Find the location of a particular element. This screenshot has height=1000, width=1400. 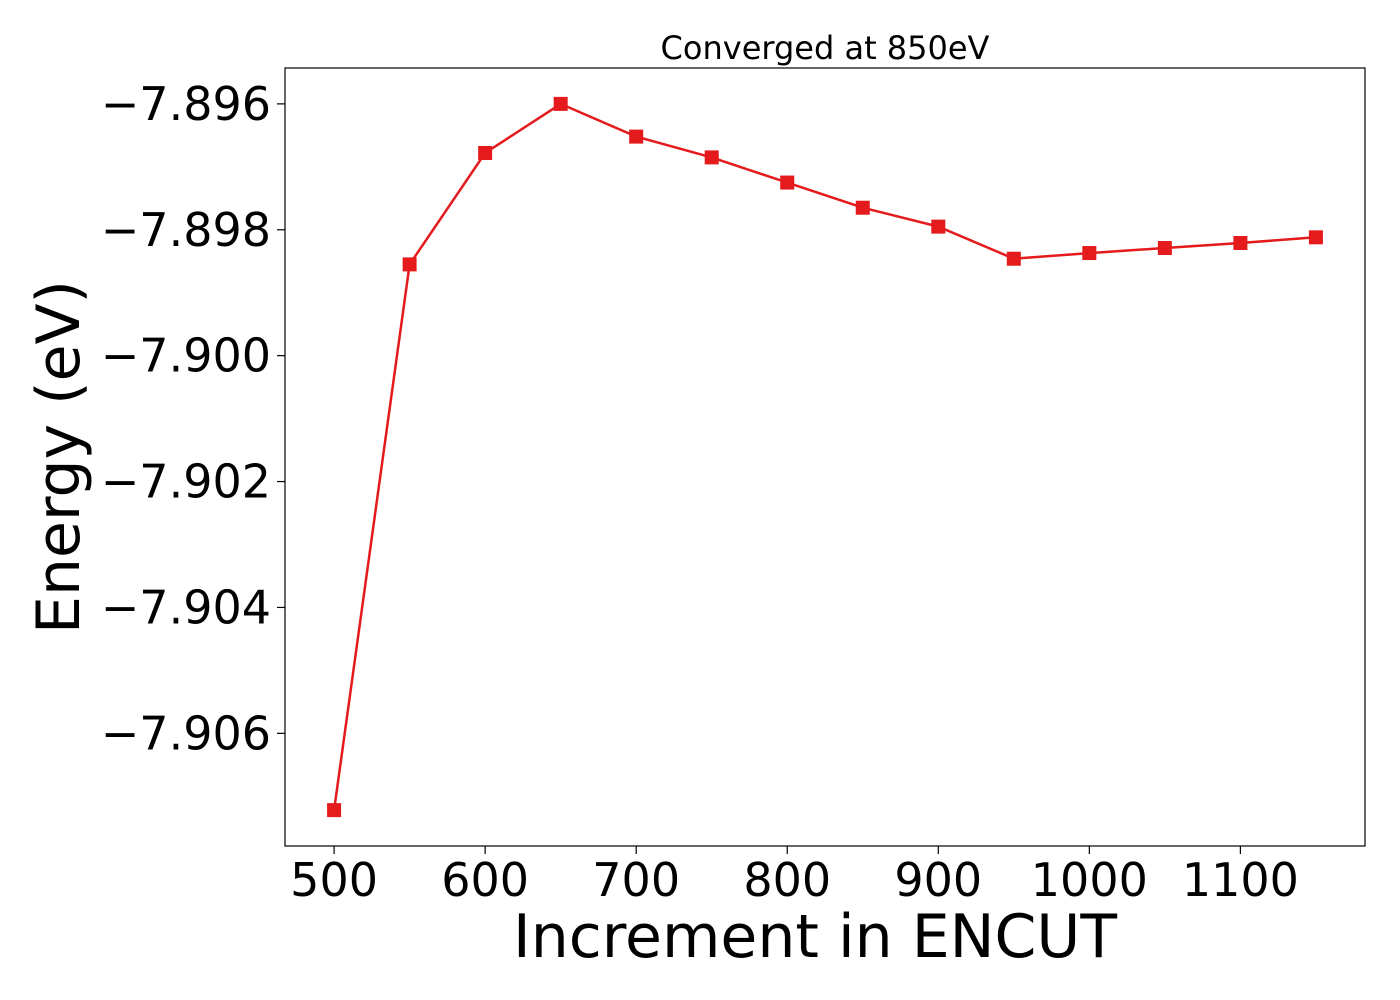

y-tick-label: −7.906 is located at coordinates (186, 733).